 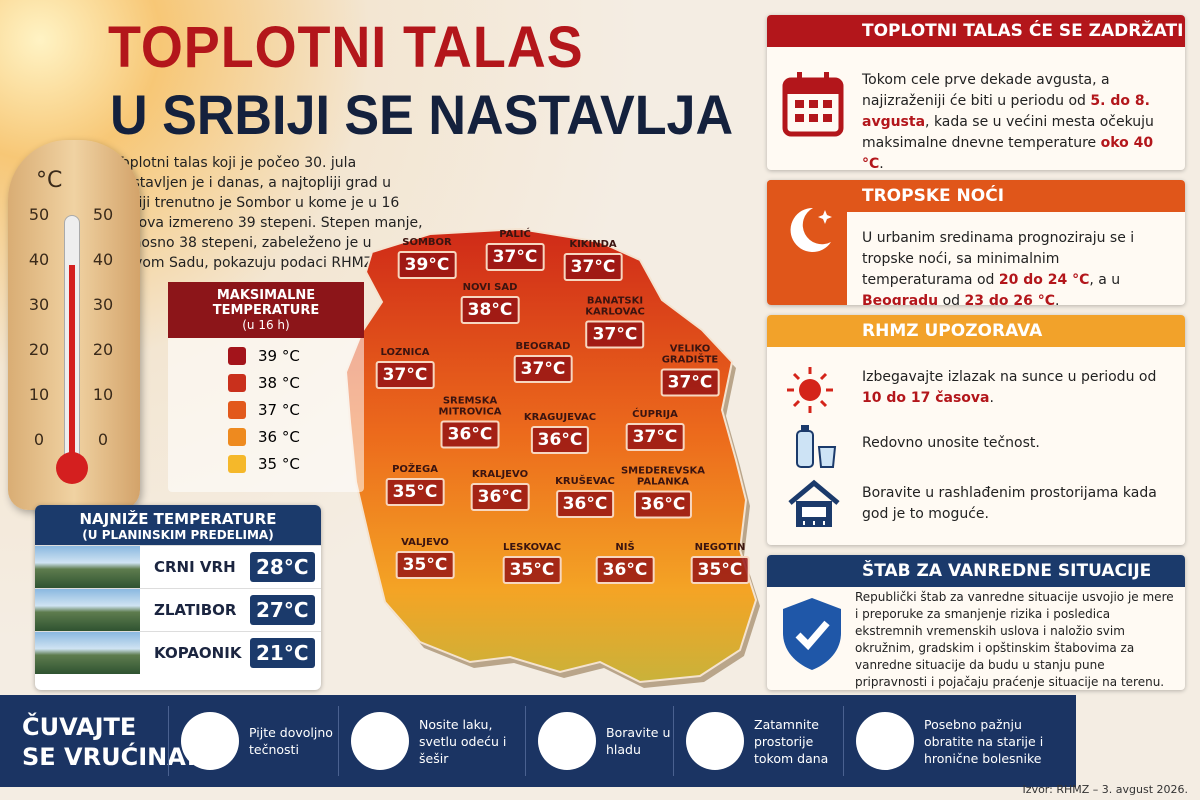 I want to click on legend-item: 35 °C, so click(x=296, y=464).